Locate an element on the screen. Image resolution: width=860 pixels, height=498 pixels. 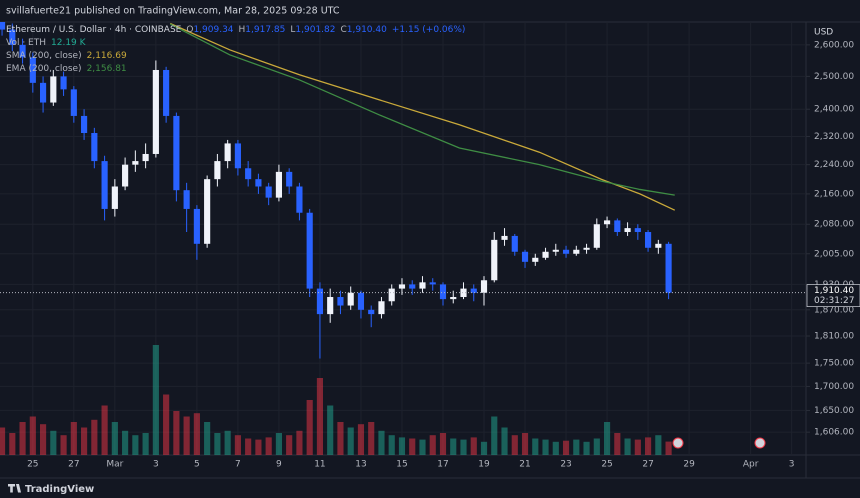
x-tick-label: 25 is located at coordinates (606, 465).